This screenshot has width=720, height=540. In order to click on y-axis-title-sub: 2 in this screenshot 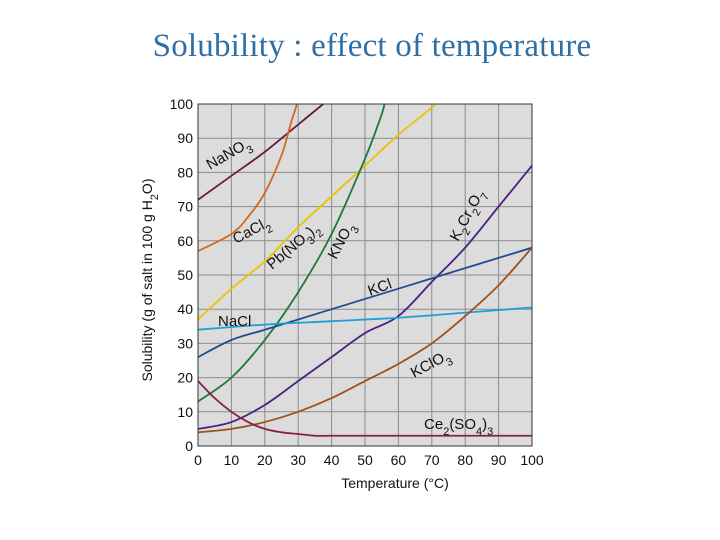, I will do `click(155, 197)`.